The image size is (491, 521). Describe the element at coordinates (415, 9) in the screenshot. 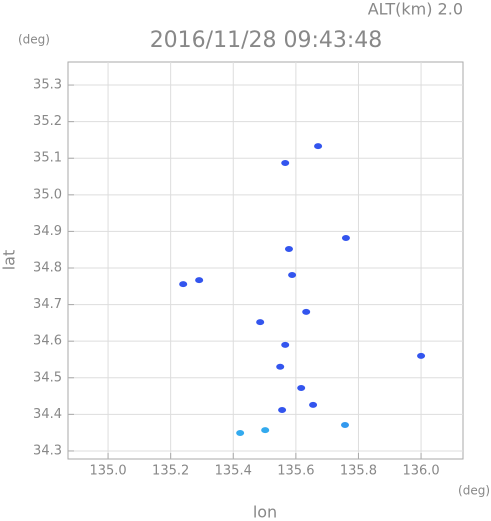

I see `altitude-label: ALT(km) 2.0` at that location.